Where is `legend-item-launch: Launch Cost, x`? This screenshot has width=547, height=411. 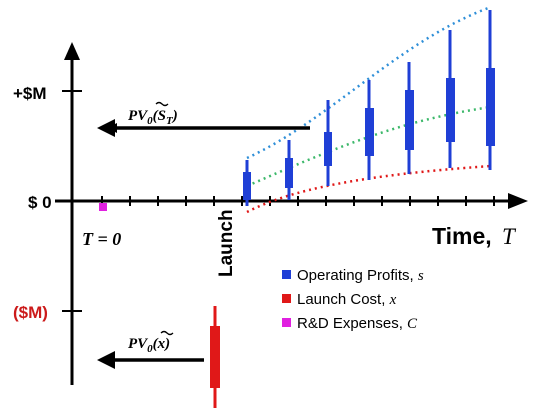
legend-item-launch: Launch Cost, x is located at coordinates (339, 299).